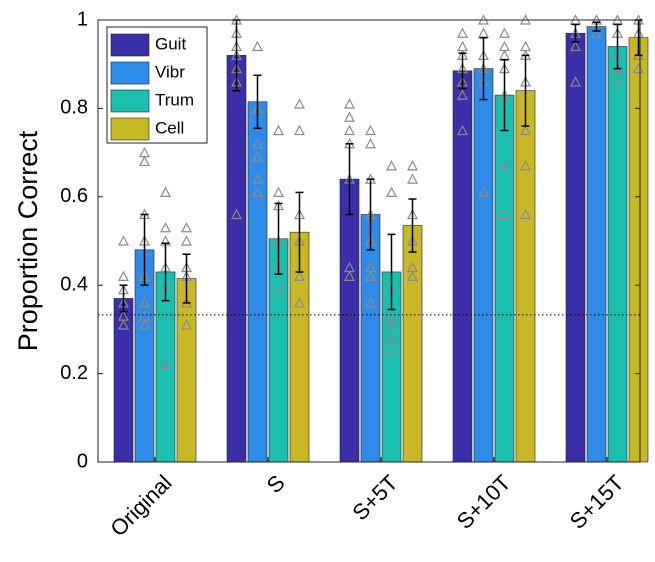 The image size is (655, 562). What do you see at coordinates (74, 196) in the screenshot?
I see `y-tick-label: 0.6` at bounding box center [74, 196].